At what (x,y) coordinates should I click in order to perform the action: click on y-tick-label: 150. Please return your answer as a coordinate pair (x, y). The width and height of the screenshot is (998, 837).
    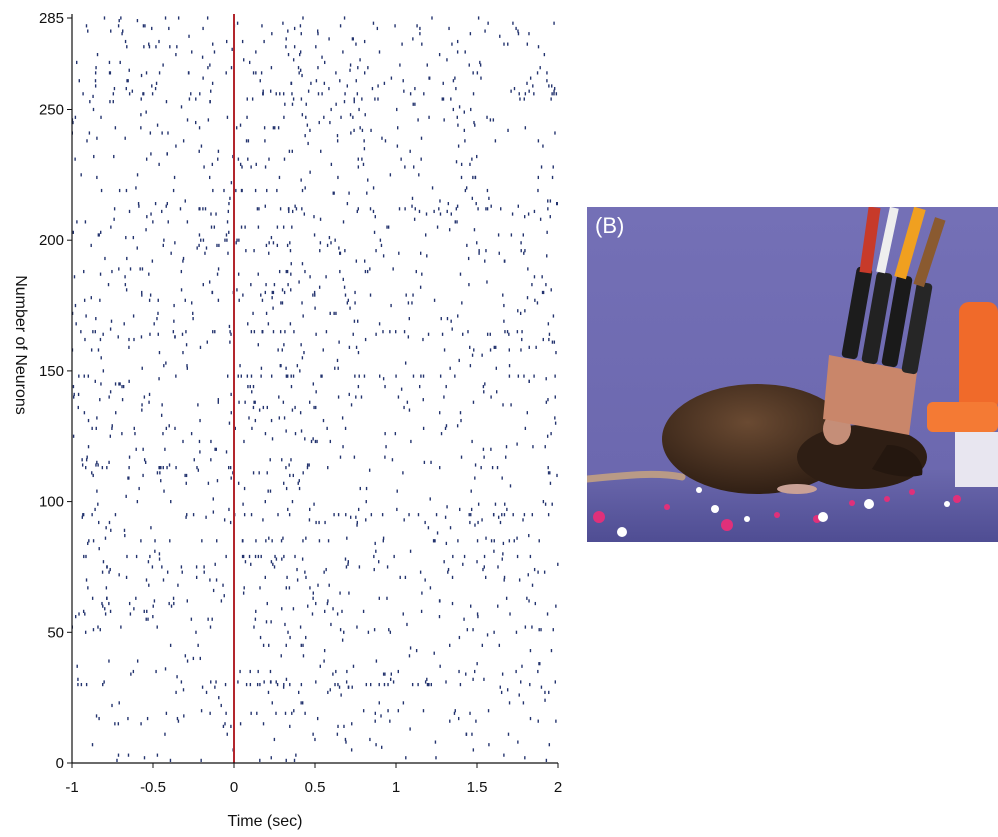
    Looking at the image, I should click on (51, 371).